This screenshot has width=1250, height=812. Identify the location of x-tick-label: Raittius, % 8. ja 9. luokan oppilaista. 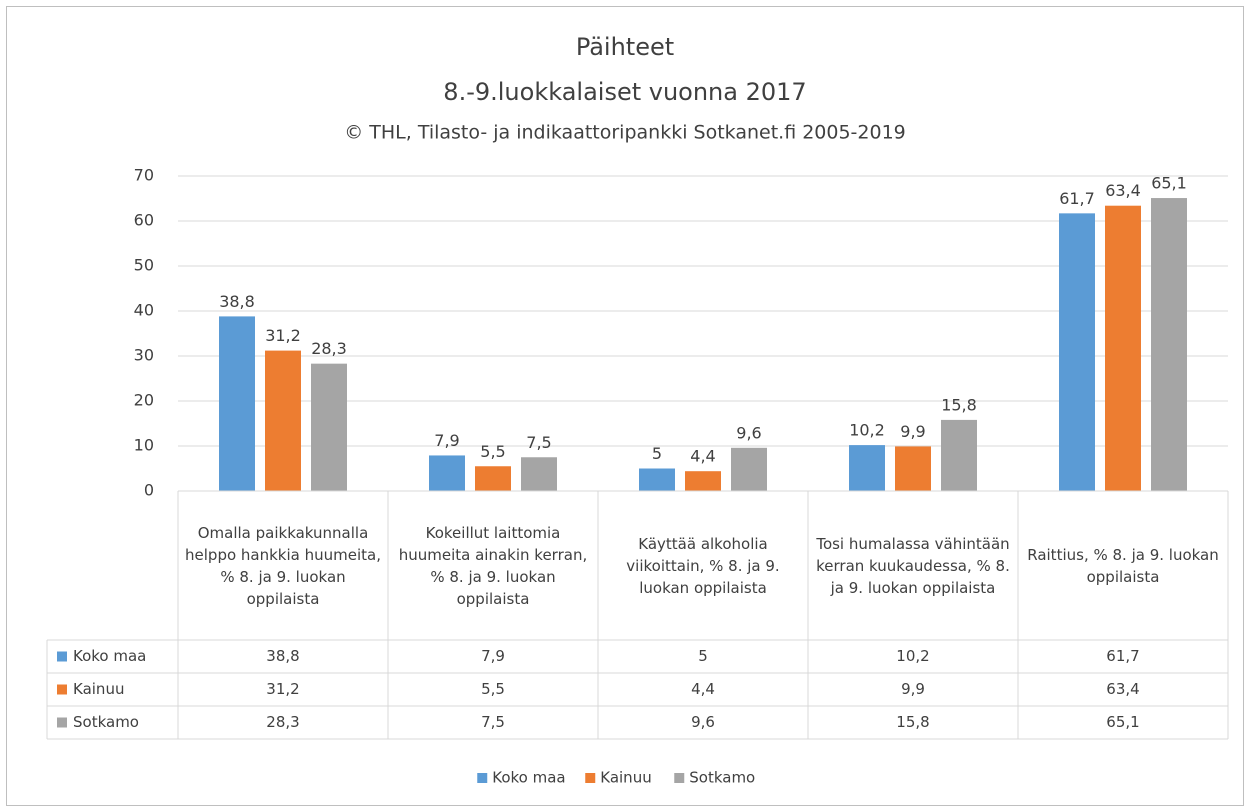
(1123, 565).